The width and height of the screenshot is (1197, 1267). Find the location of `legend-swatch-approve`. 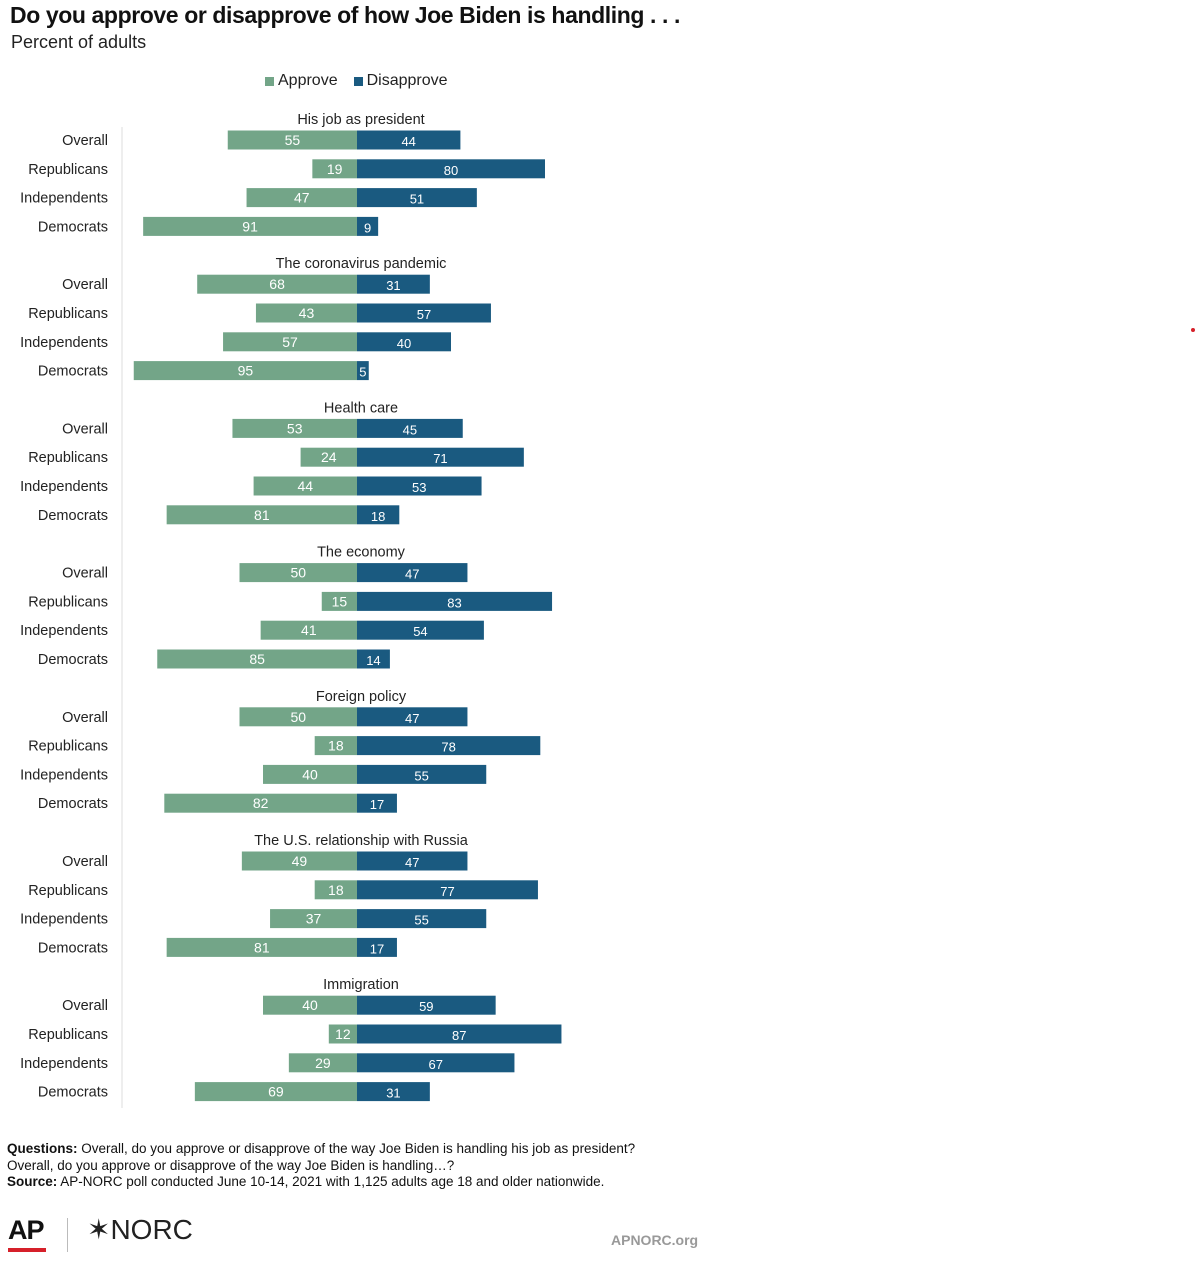

legend-swatch-approve is located at coordinates (269, 81).